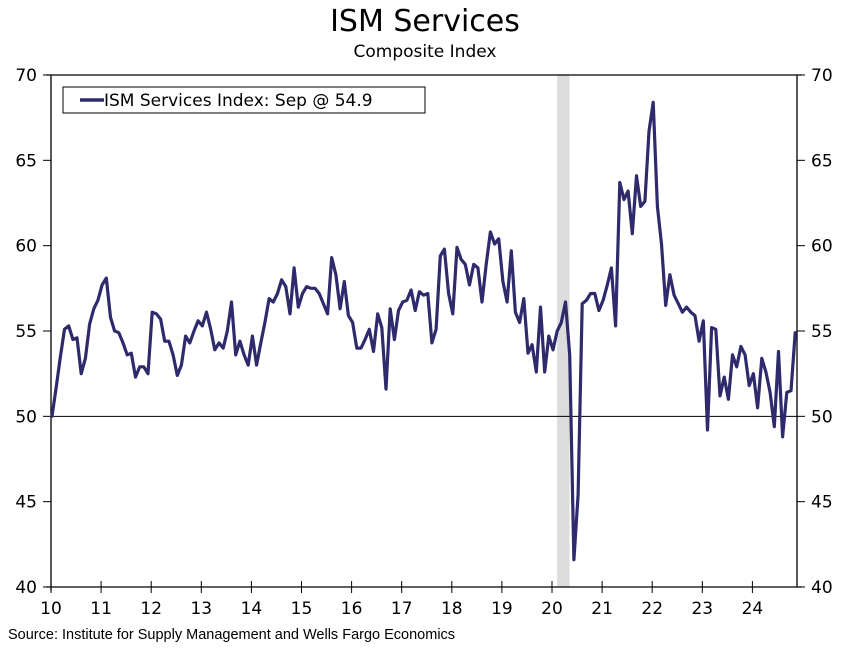  What do you see at coordinates (753, 609) in the screenshot?
I see `x-tick-label: 24` at bounding box center [753, 609].